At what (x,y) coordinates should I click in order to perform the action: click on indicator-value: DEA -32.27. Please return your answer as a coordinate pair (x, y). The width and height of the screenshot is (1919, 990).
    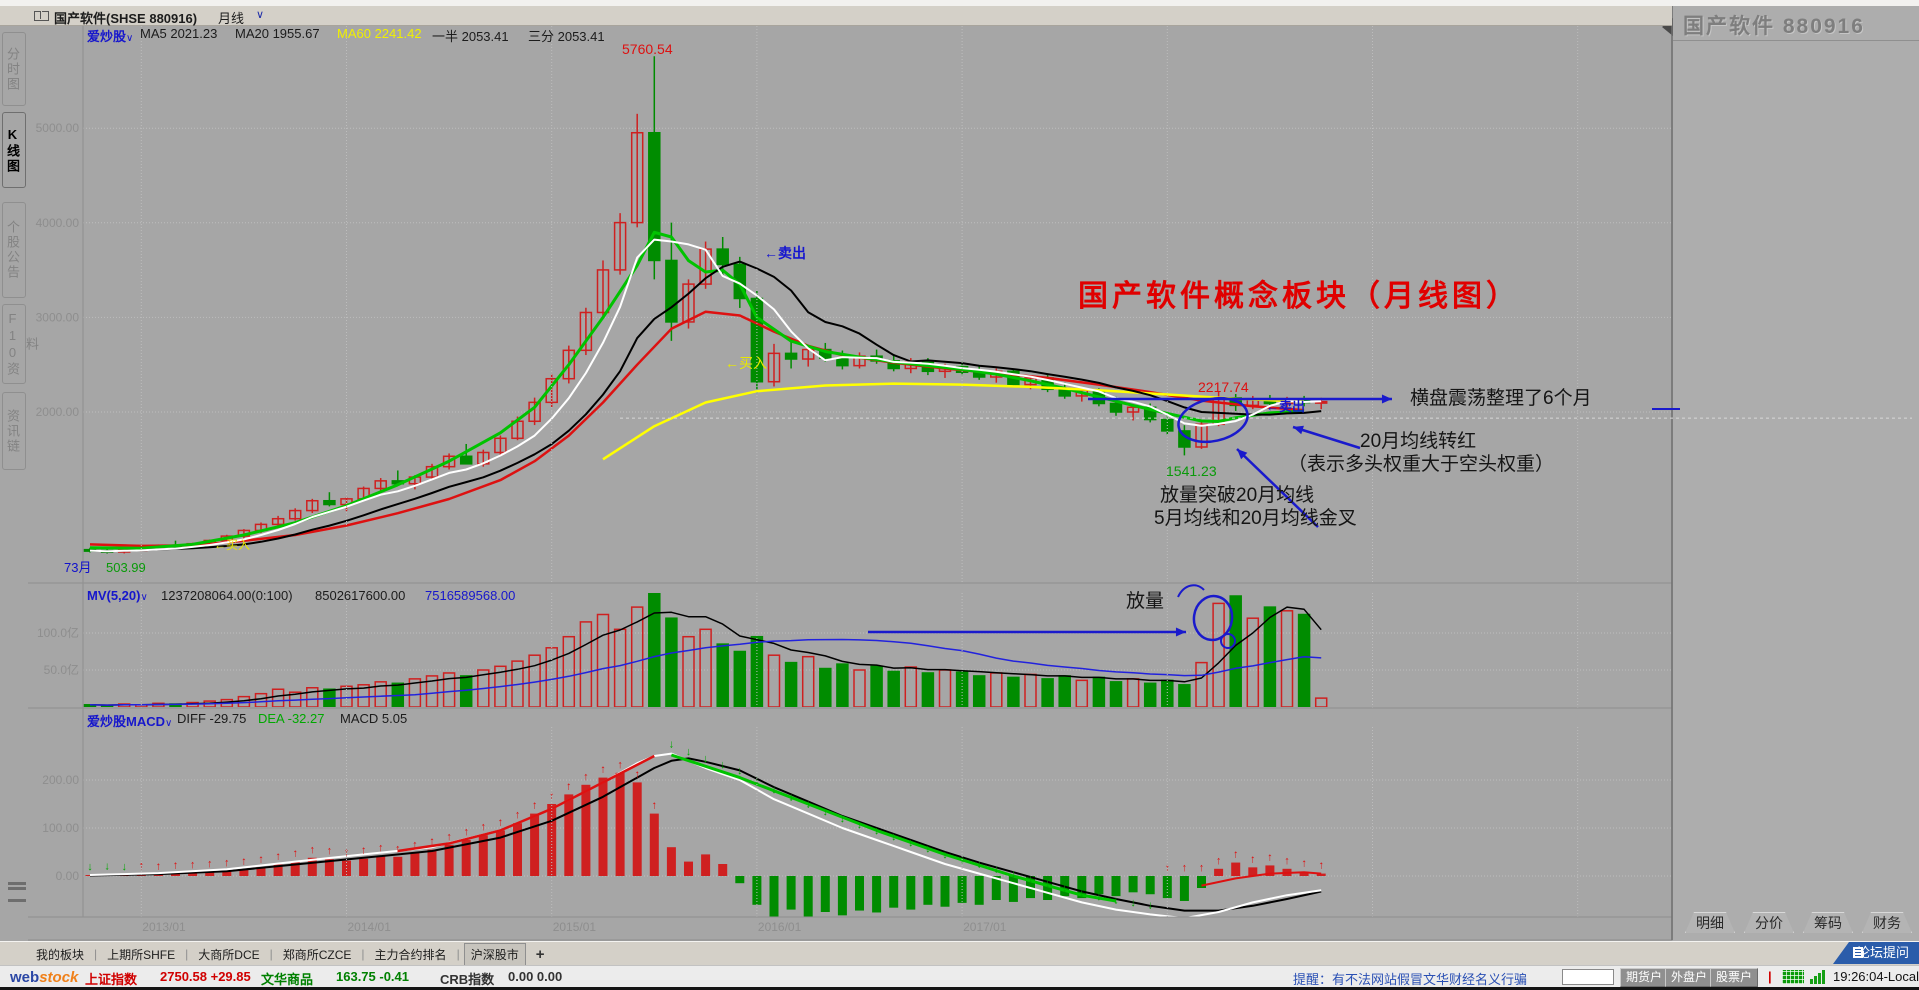
    Looking at the image, I should click on (291, 718).